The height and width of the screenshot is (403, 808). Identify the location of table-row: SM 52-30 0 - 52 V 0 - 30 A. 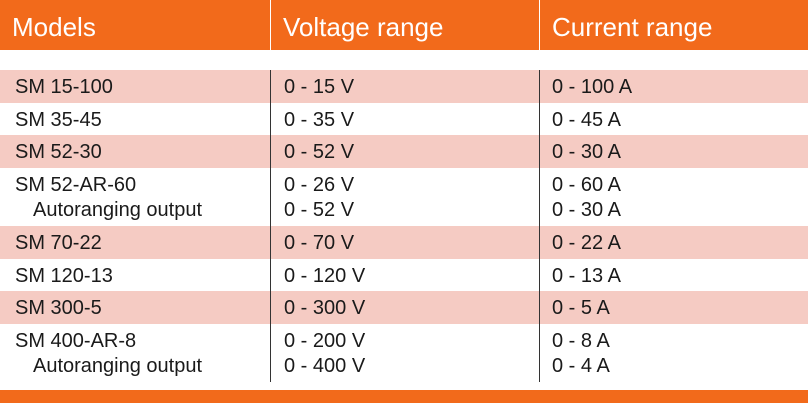
(404, 151).